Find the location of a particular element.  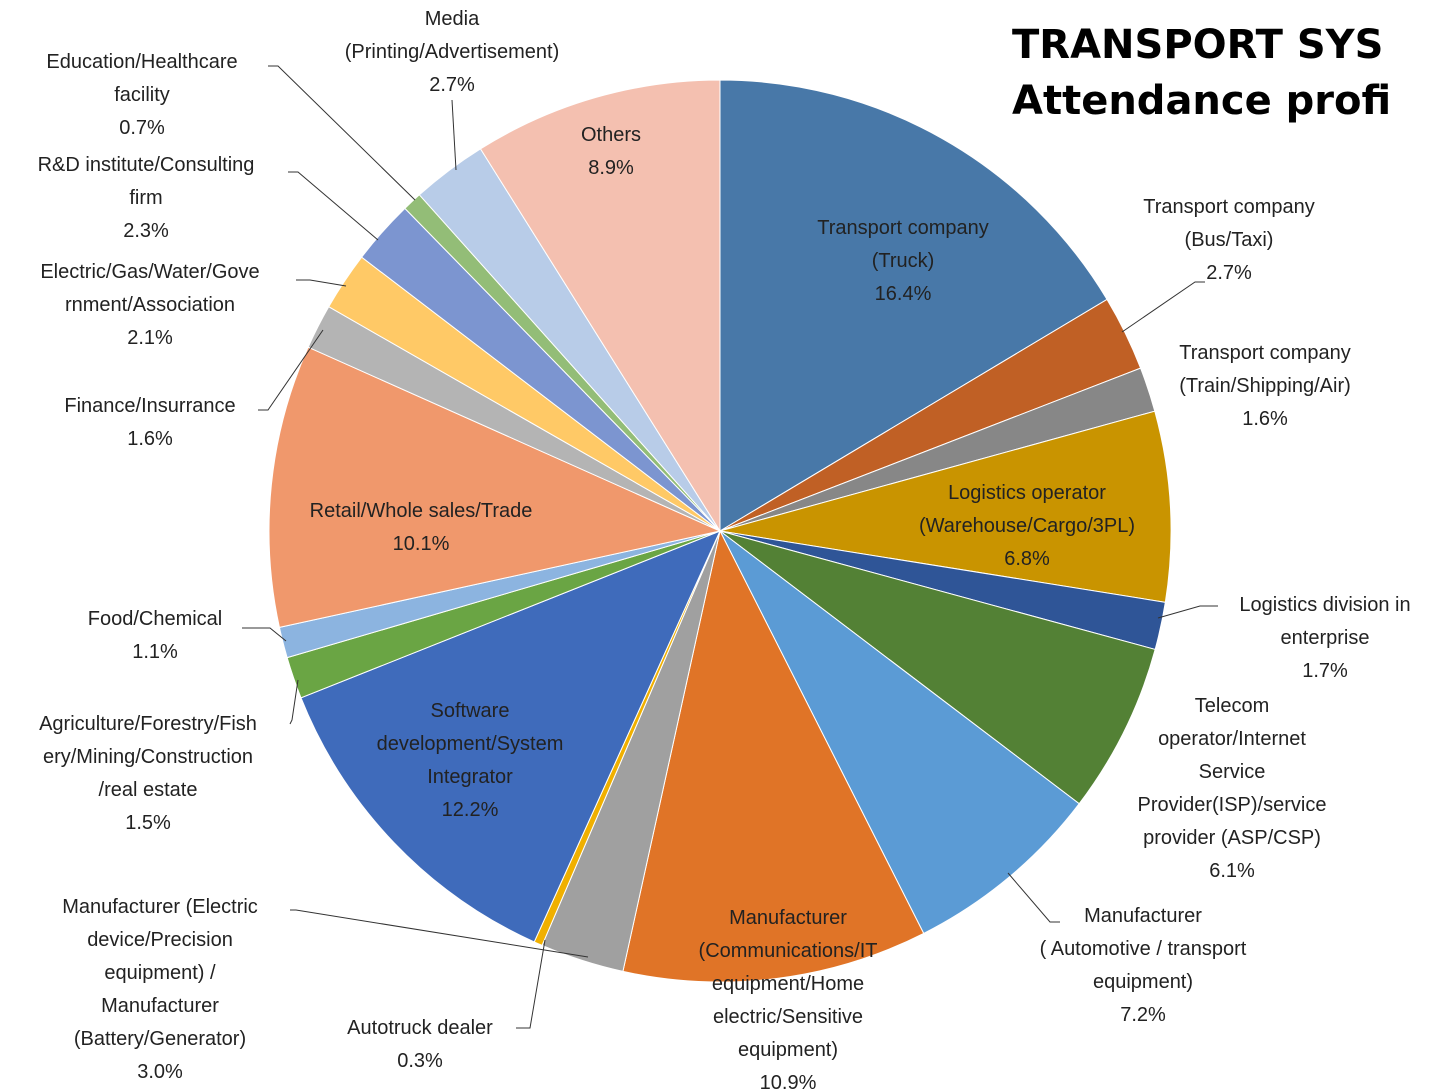

value-label: 3.0% is located at coordinates (160, 1072).